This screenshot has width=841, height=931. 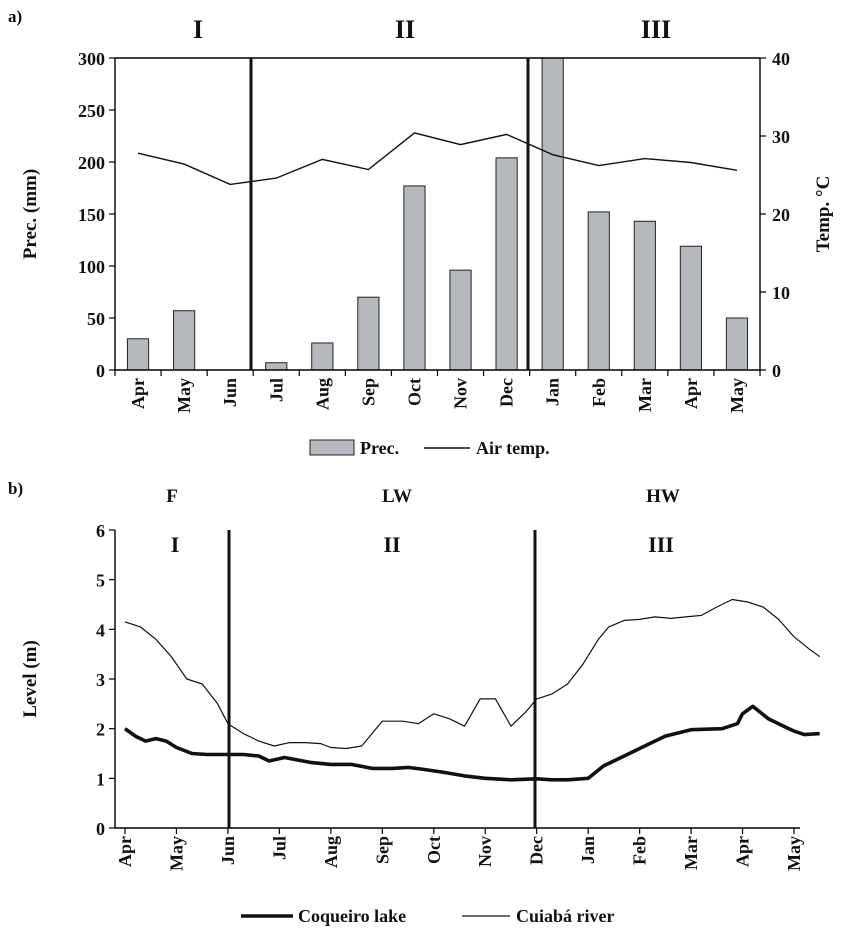 What do you see at coordinates (91, 267) in the screenshot?
I see `panel-a-y-tick-label: 100` at bounding box center [91, 267].